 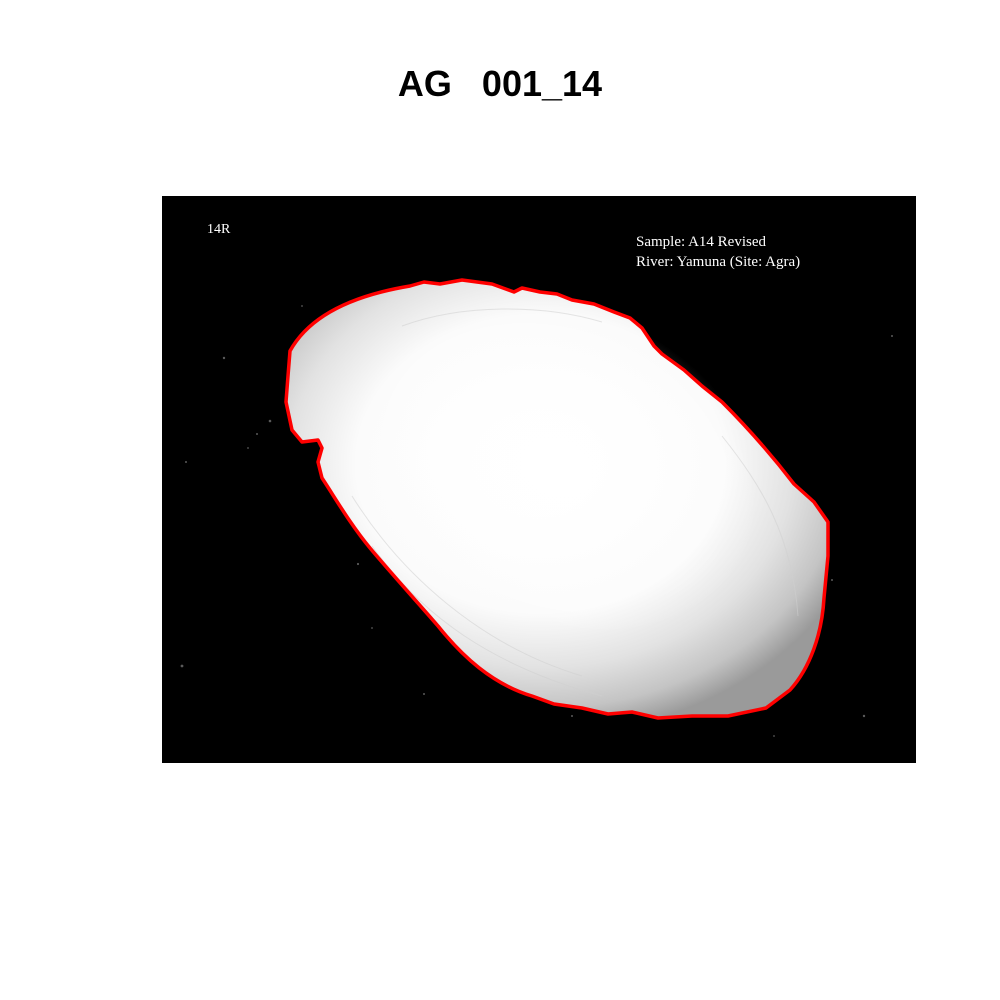 I want to click on figure-title: AG 001_14, so click(x=500, y=83).